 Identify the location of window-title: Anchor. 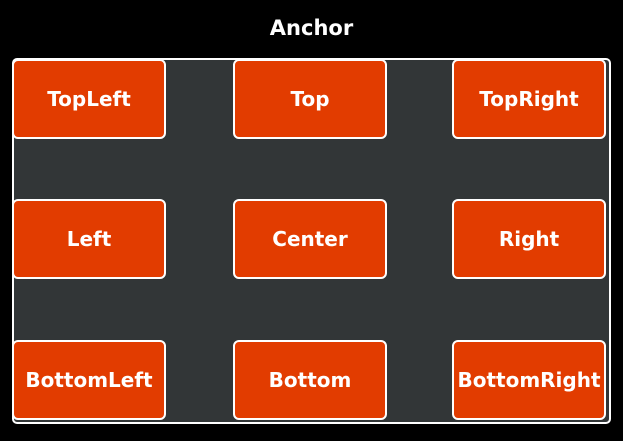
(311, 28).